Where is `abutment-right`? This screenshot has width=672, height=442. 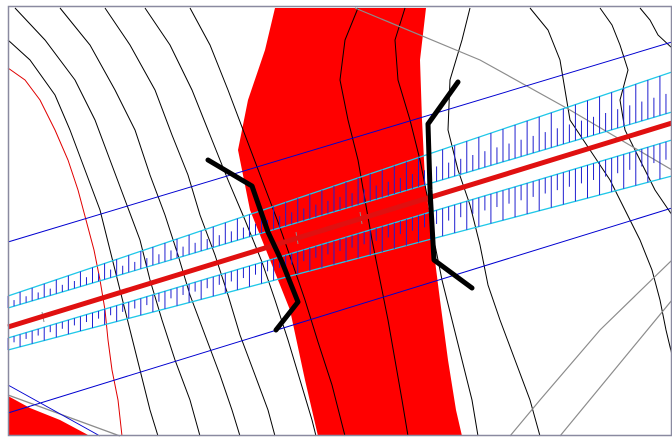 abutment-right is located at coordinates (450, 185).